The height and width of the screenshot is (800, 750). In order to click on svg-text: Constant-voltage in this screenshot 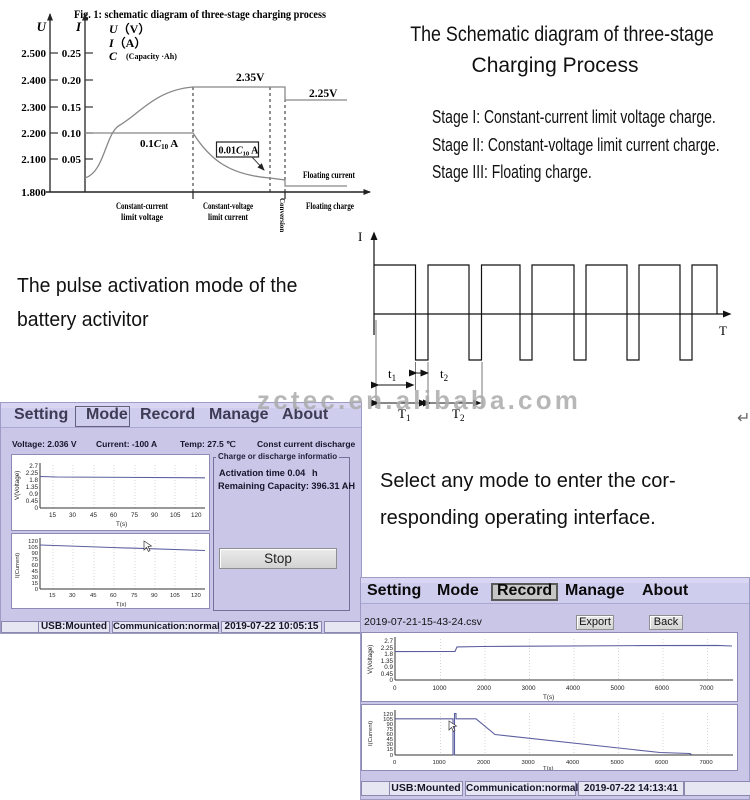, I will do `click(228, 206)`.